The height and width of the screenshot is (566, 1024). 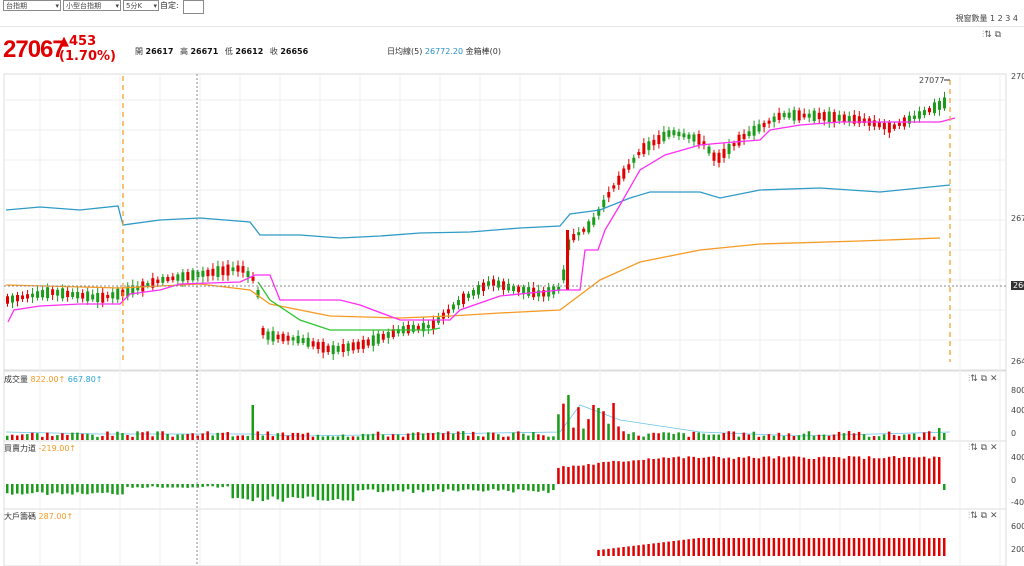 I want to click on chips-bars, so click(x=771, y=547).